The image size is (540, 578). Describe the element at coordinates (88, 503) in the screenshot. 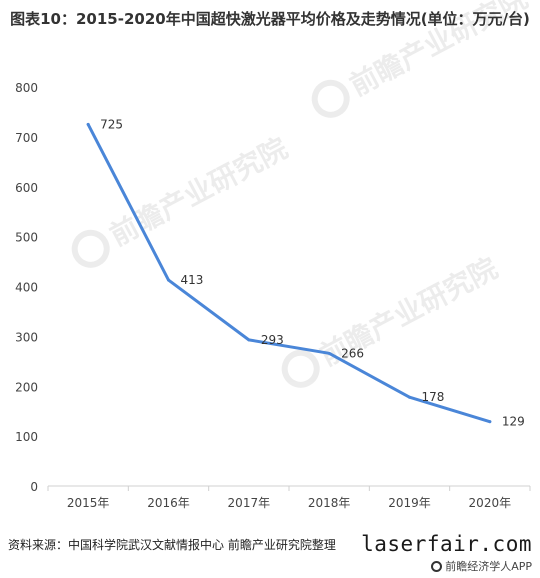

I see `x-tick-label-0: 2015年` at that location.